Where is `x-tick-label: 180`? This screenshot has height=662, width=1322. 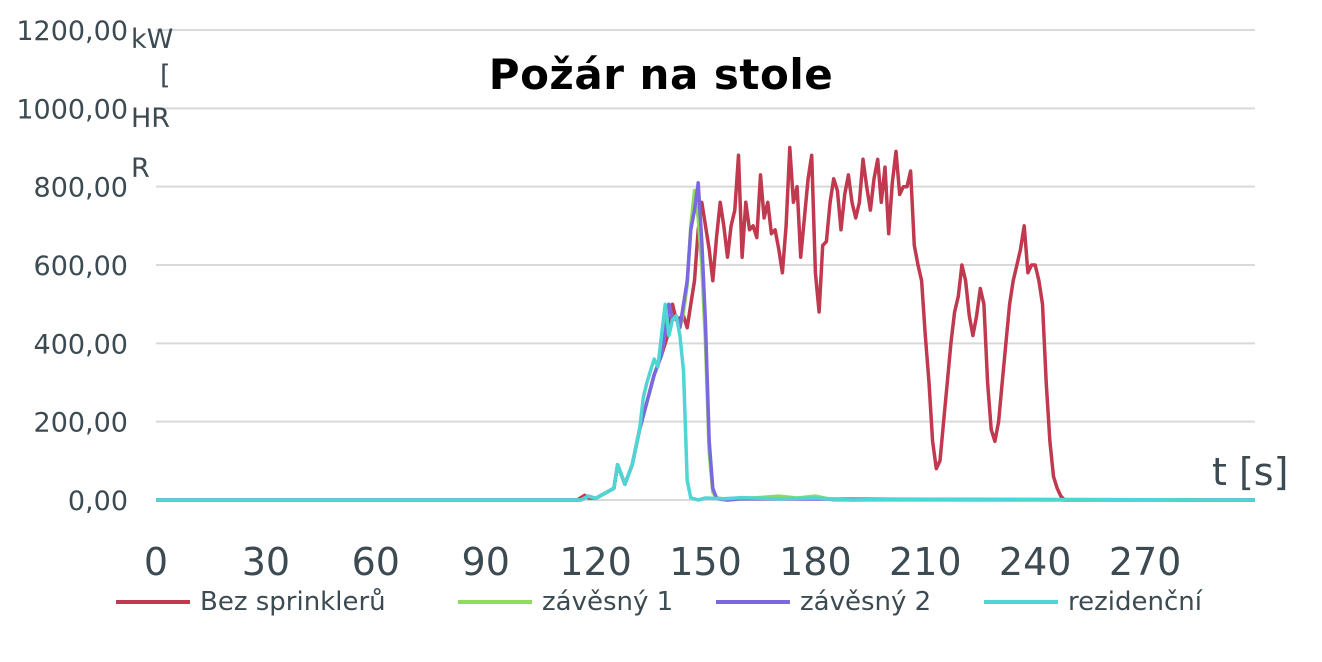 x-tick-label: 180 is located at coordinates (815, 562).